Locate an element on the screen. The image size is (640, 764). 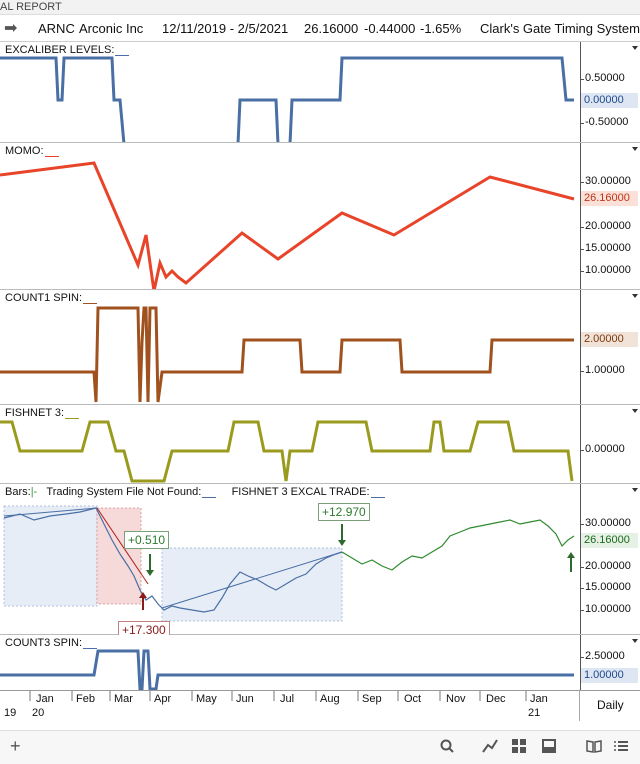
excaliber-line-chart is located at coordinates (287, 99).